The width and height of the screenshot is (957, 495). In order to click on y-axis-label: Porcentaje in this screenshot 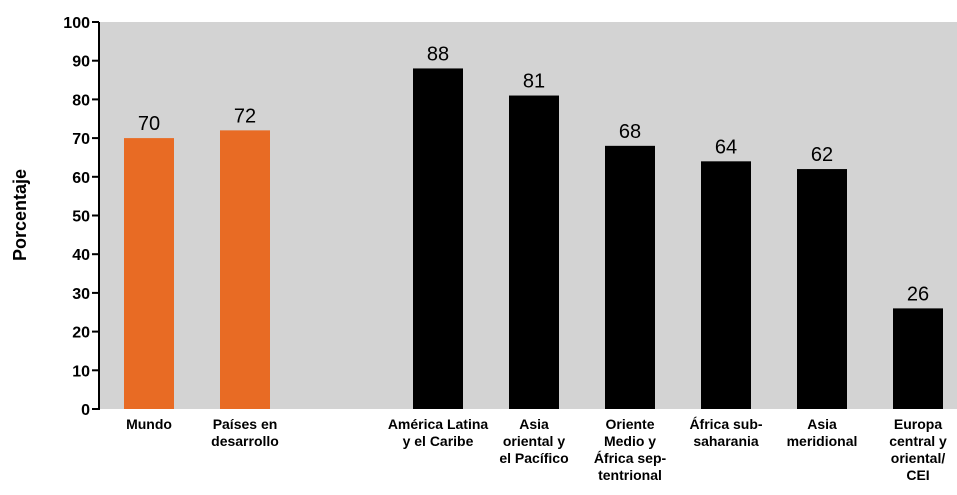, I will do `click(20, 215)`.